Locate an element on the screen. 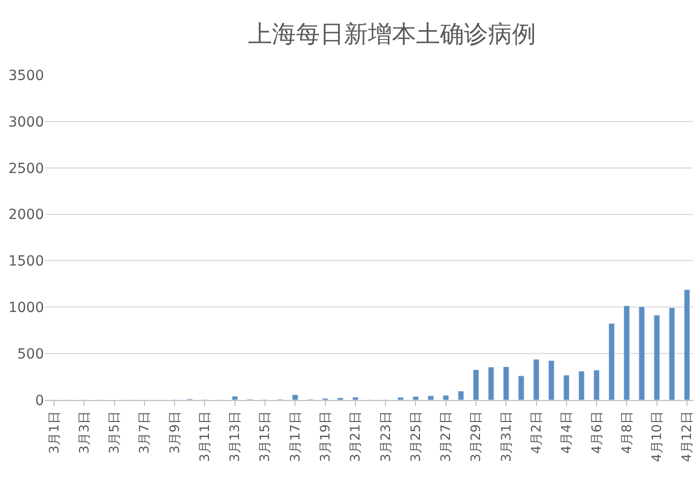 Image resolution: width=700 pixels, height=500 pixels. x-tick-label: 4月4日 is located at coordinates (567, 432).